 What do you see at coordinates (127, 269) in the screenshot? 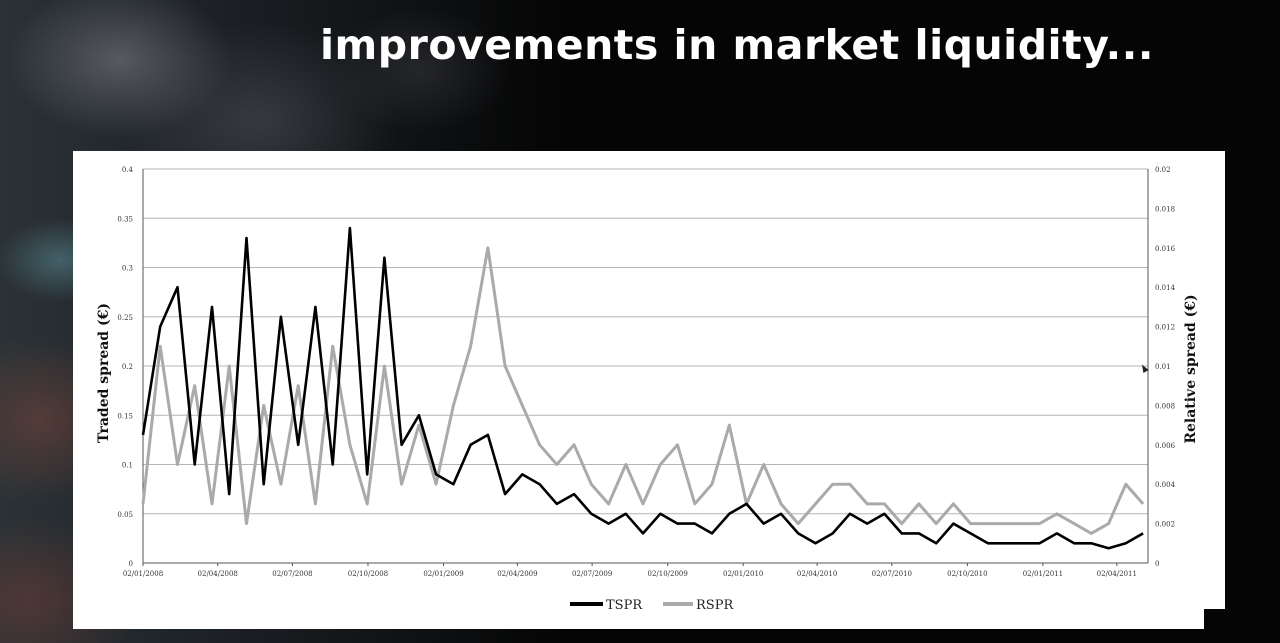
I see `y-tick-label: 0.3` at bounding box center [127, 269].